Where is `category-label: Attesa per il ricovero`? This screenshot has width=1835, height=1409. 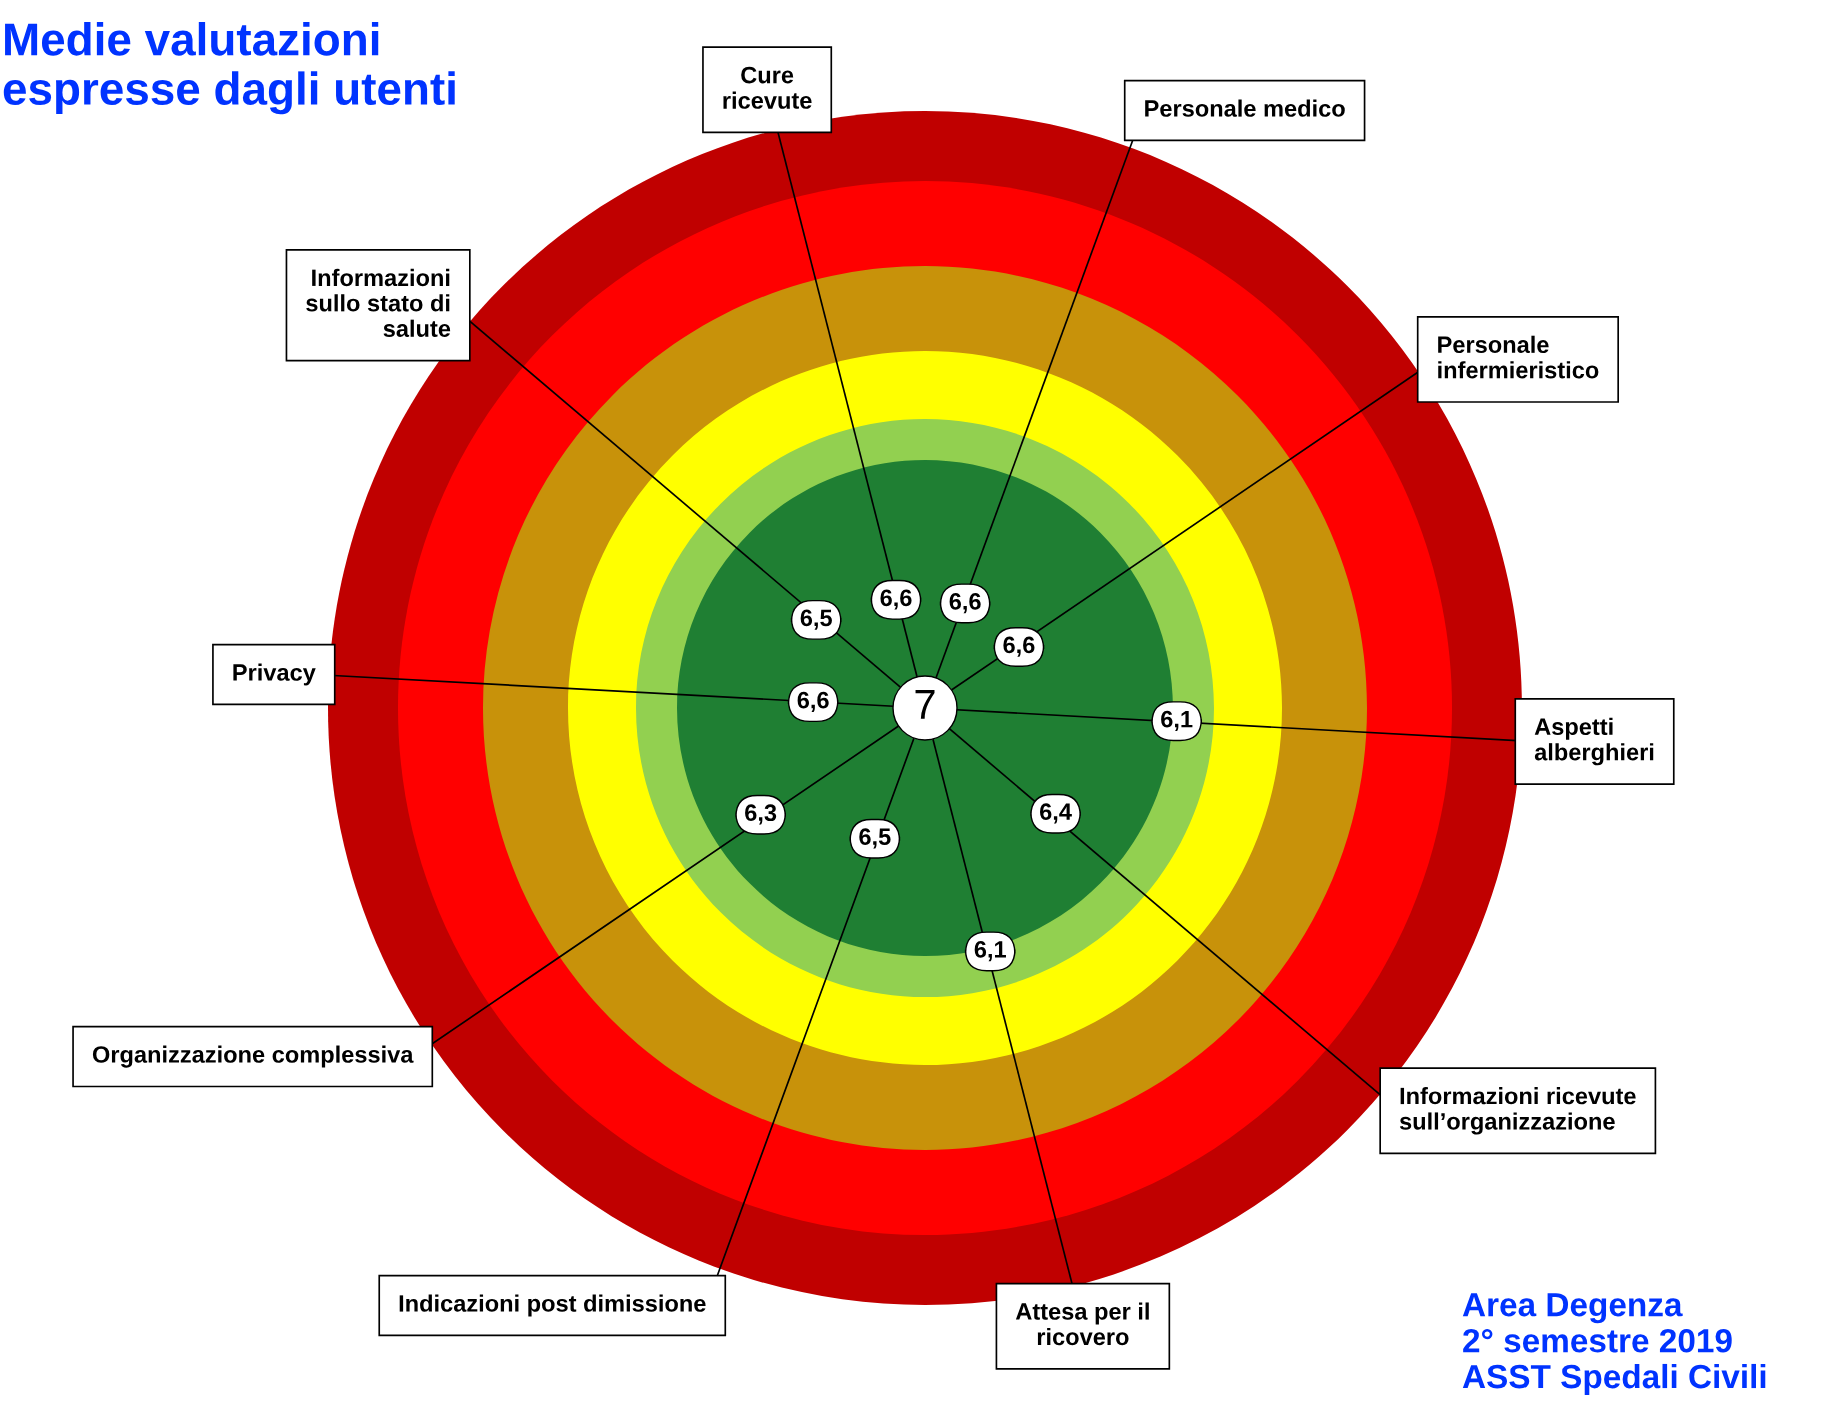 category-label: Attesa per il ricovero is located at coordinates (1082, 1324).